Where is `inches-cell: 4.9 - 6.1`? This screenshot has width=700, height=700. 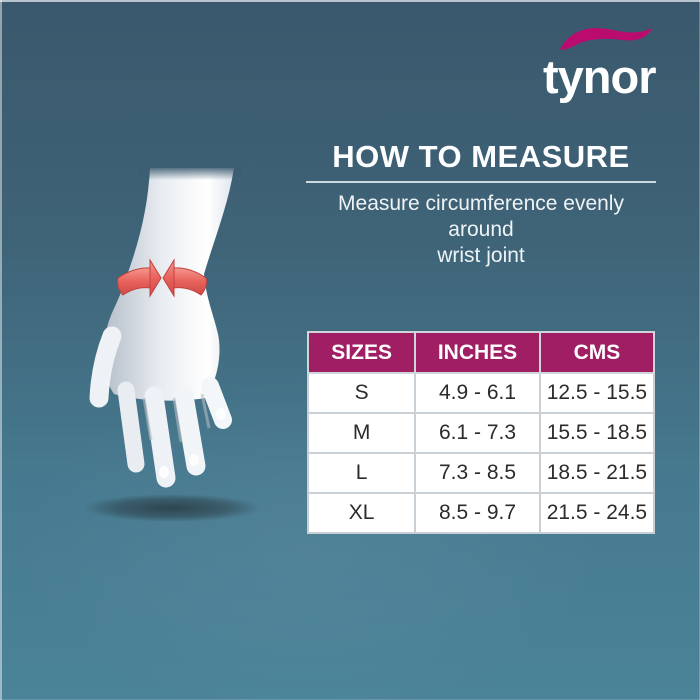 inches-cell: 4.9 - 6.1 is located at coordinates (477, 393).